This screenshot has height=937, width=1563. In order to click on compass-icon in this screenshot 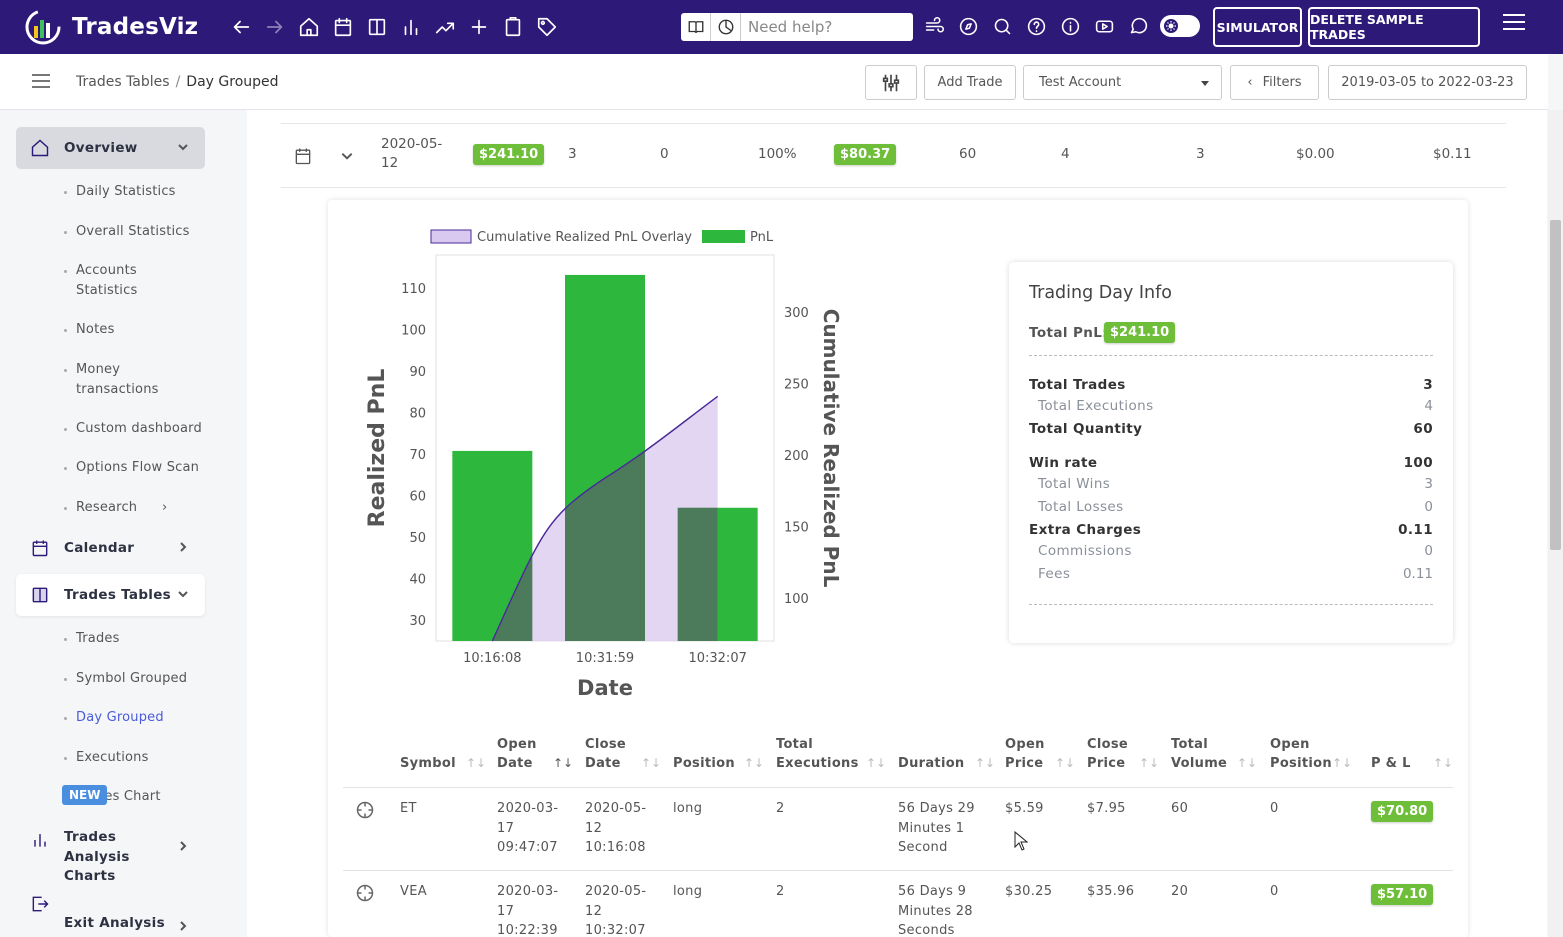, I will do `click(968, 26)`.